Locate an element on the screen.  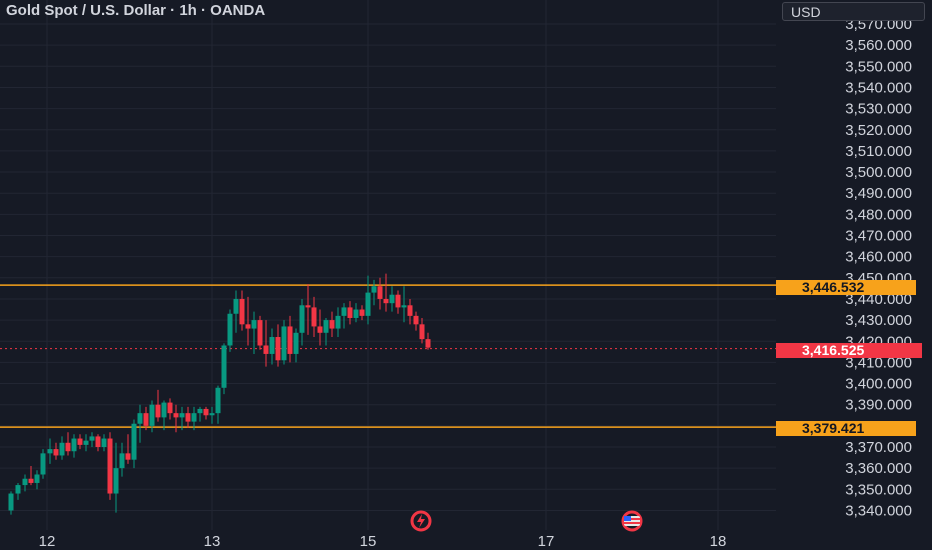
currency-button: USD is located at coordinates (853, 11).